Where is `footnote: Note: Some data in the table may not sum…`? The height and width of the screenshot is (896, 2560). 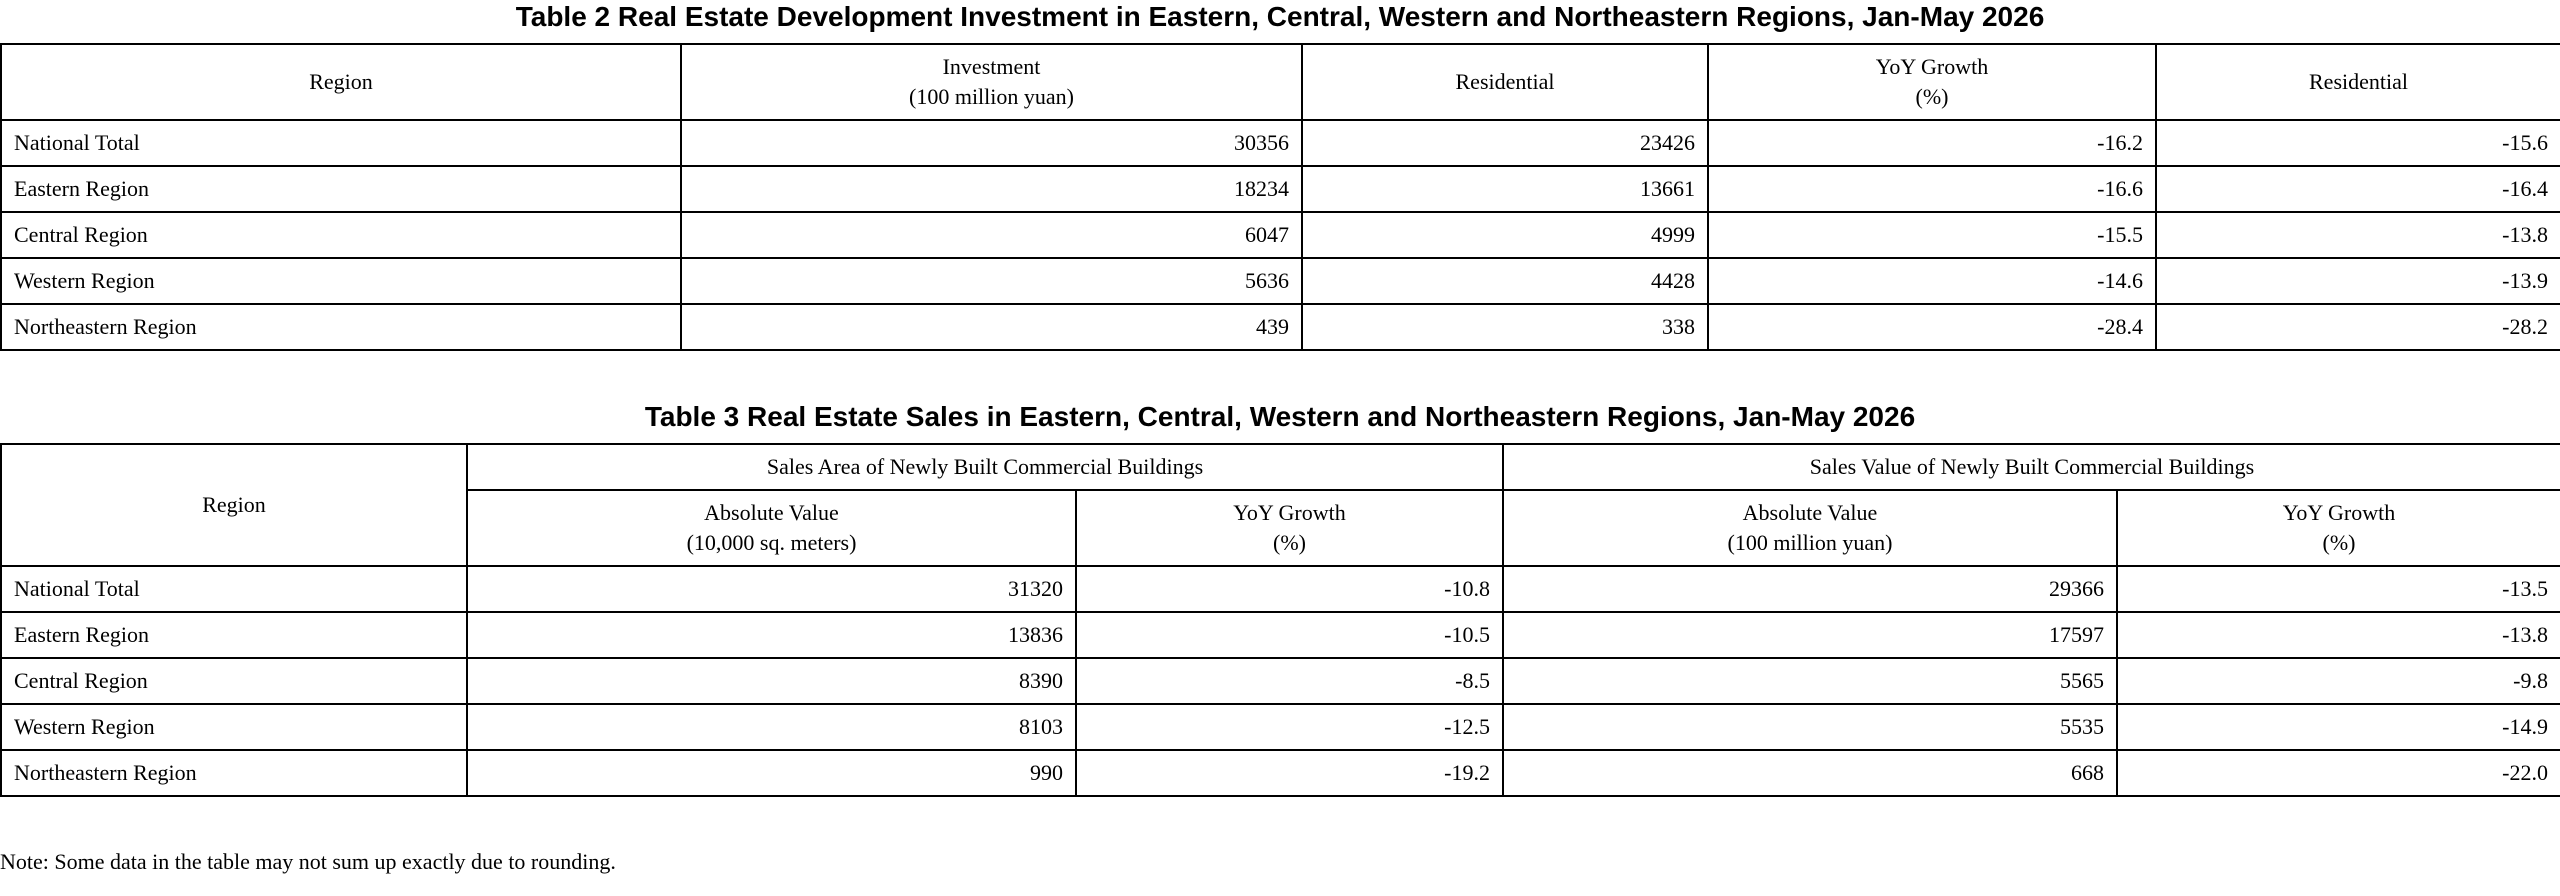
footnote: Note: Some data in the table may not sum… is located at coordinates (308, 861).